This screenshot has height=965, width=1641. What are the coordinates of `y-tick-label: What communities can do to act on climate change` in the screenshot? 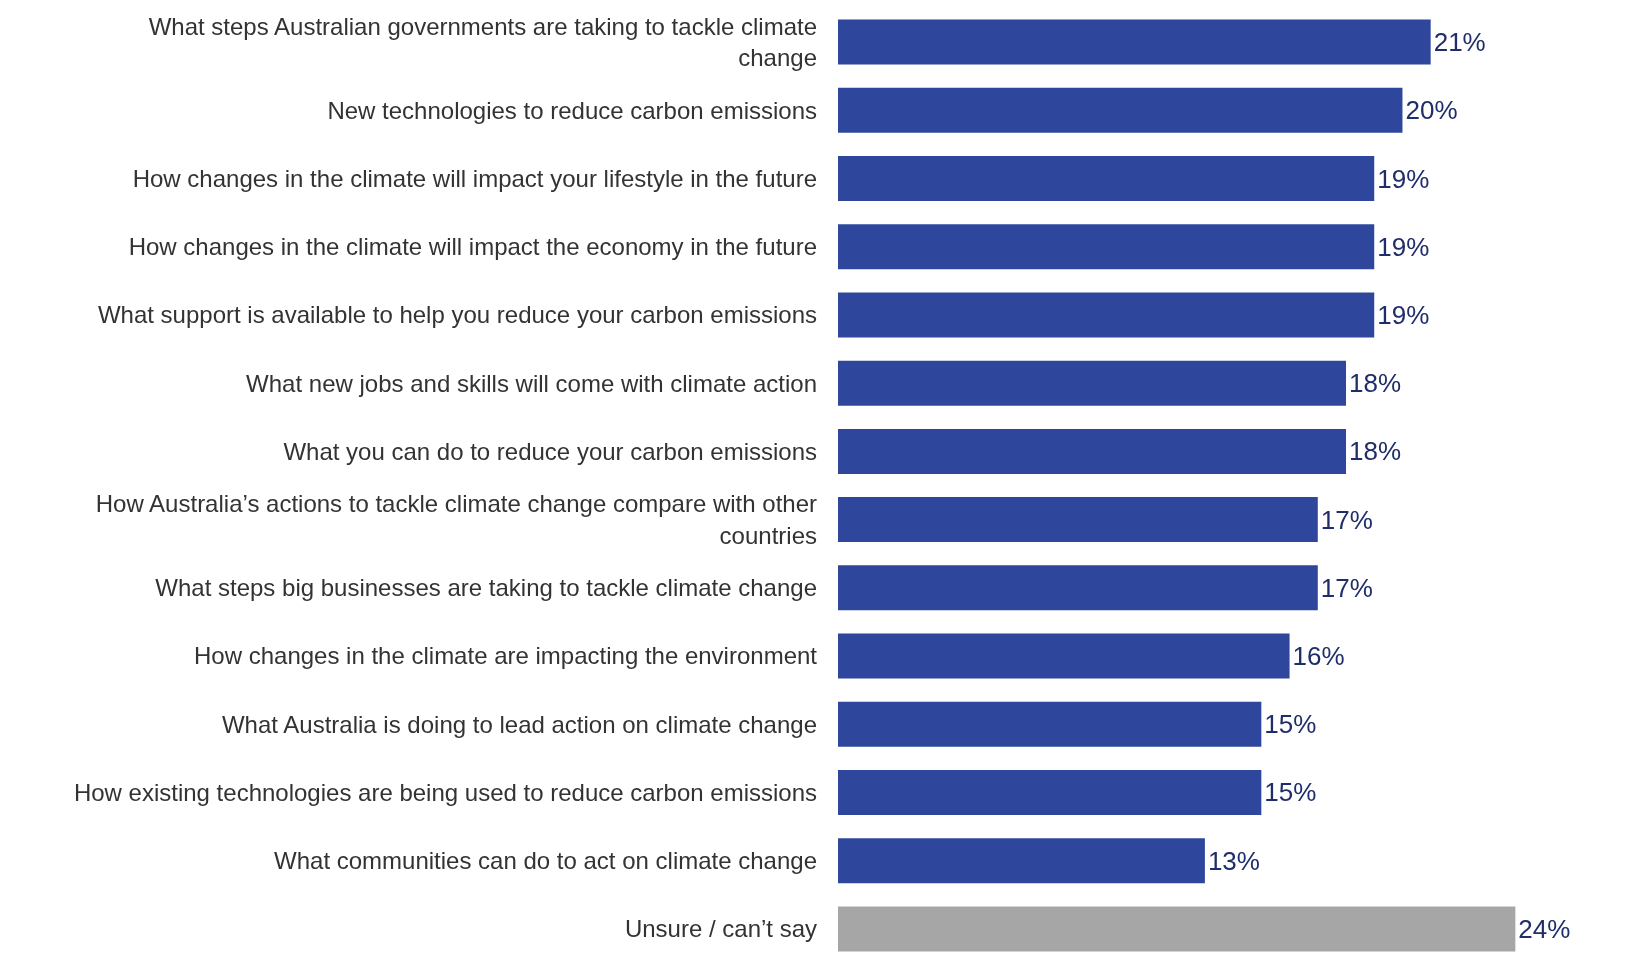 It's located at (545, 861).